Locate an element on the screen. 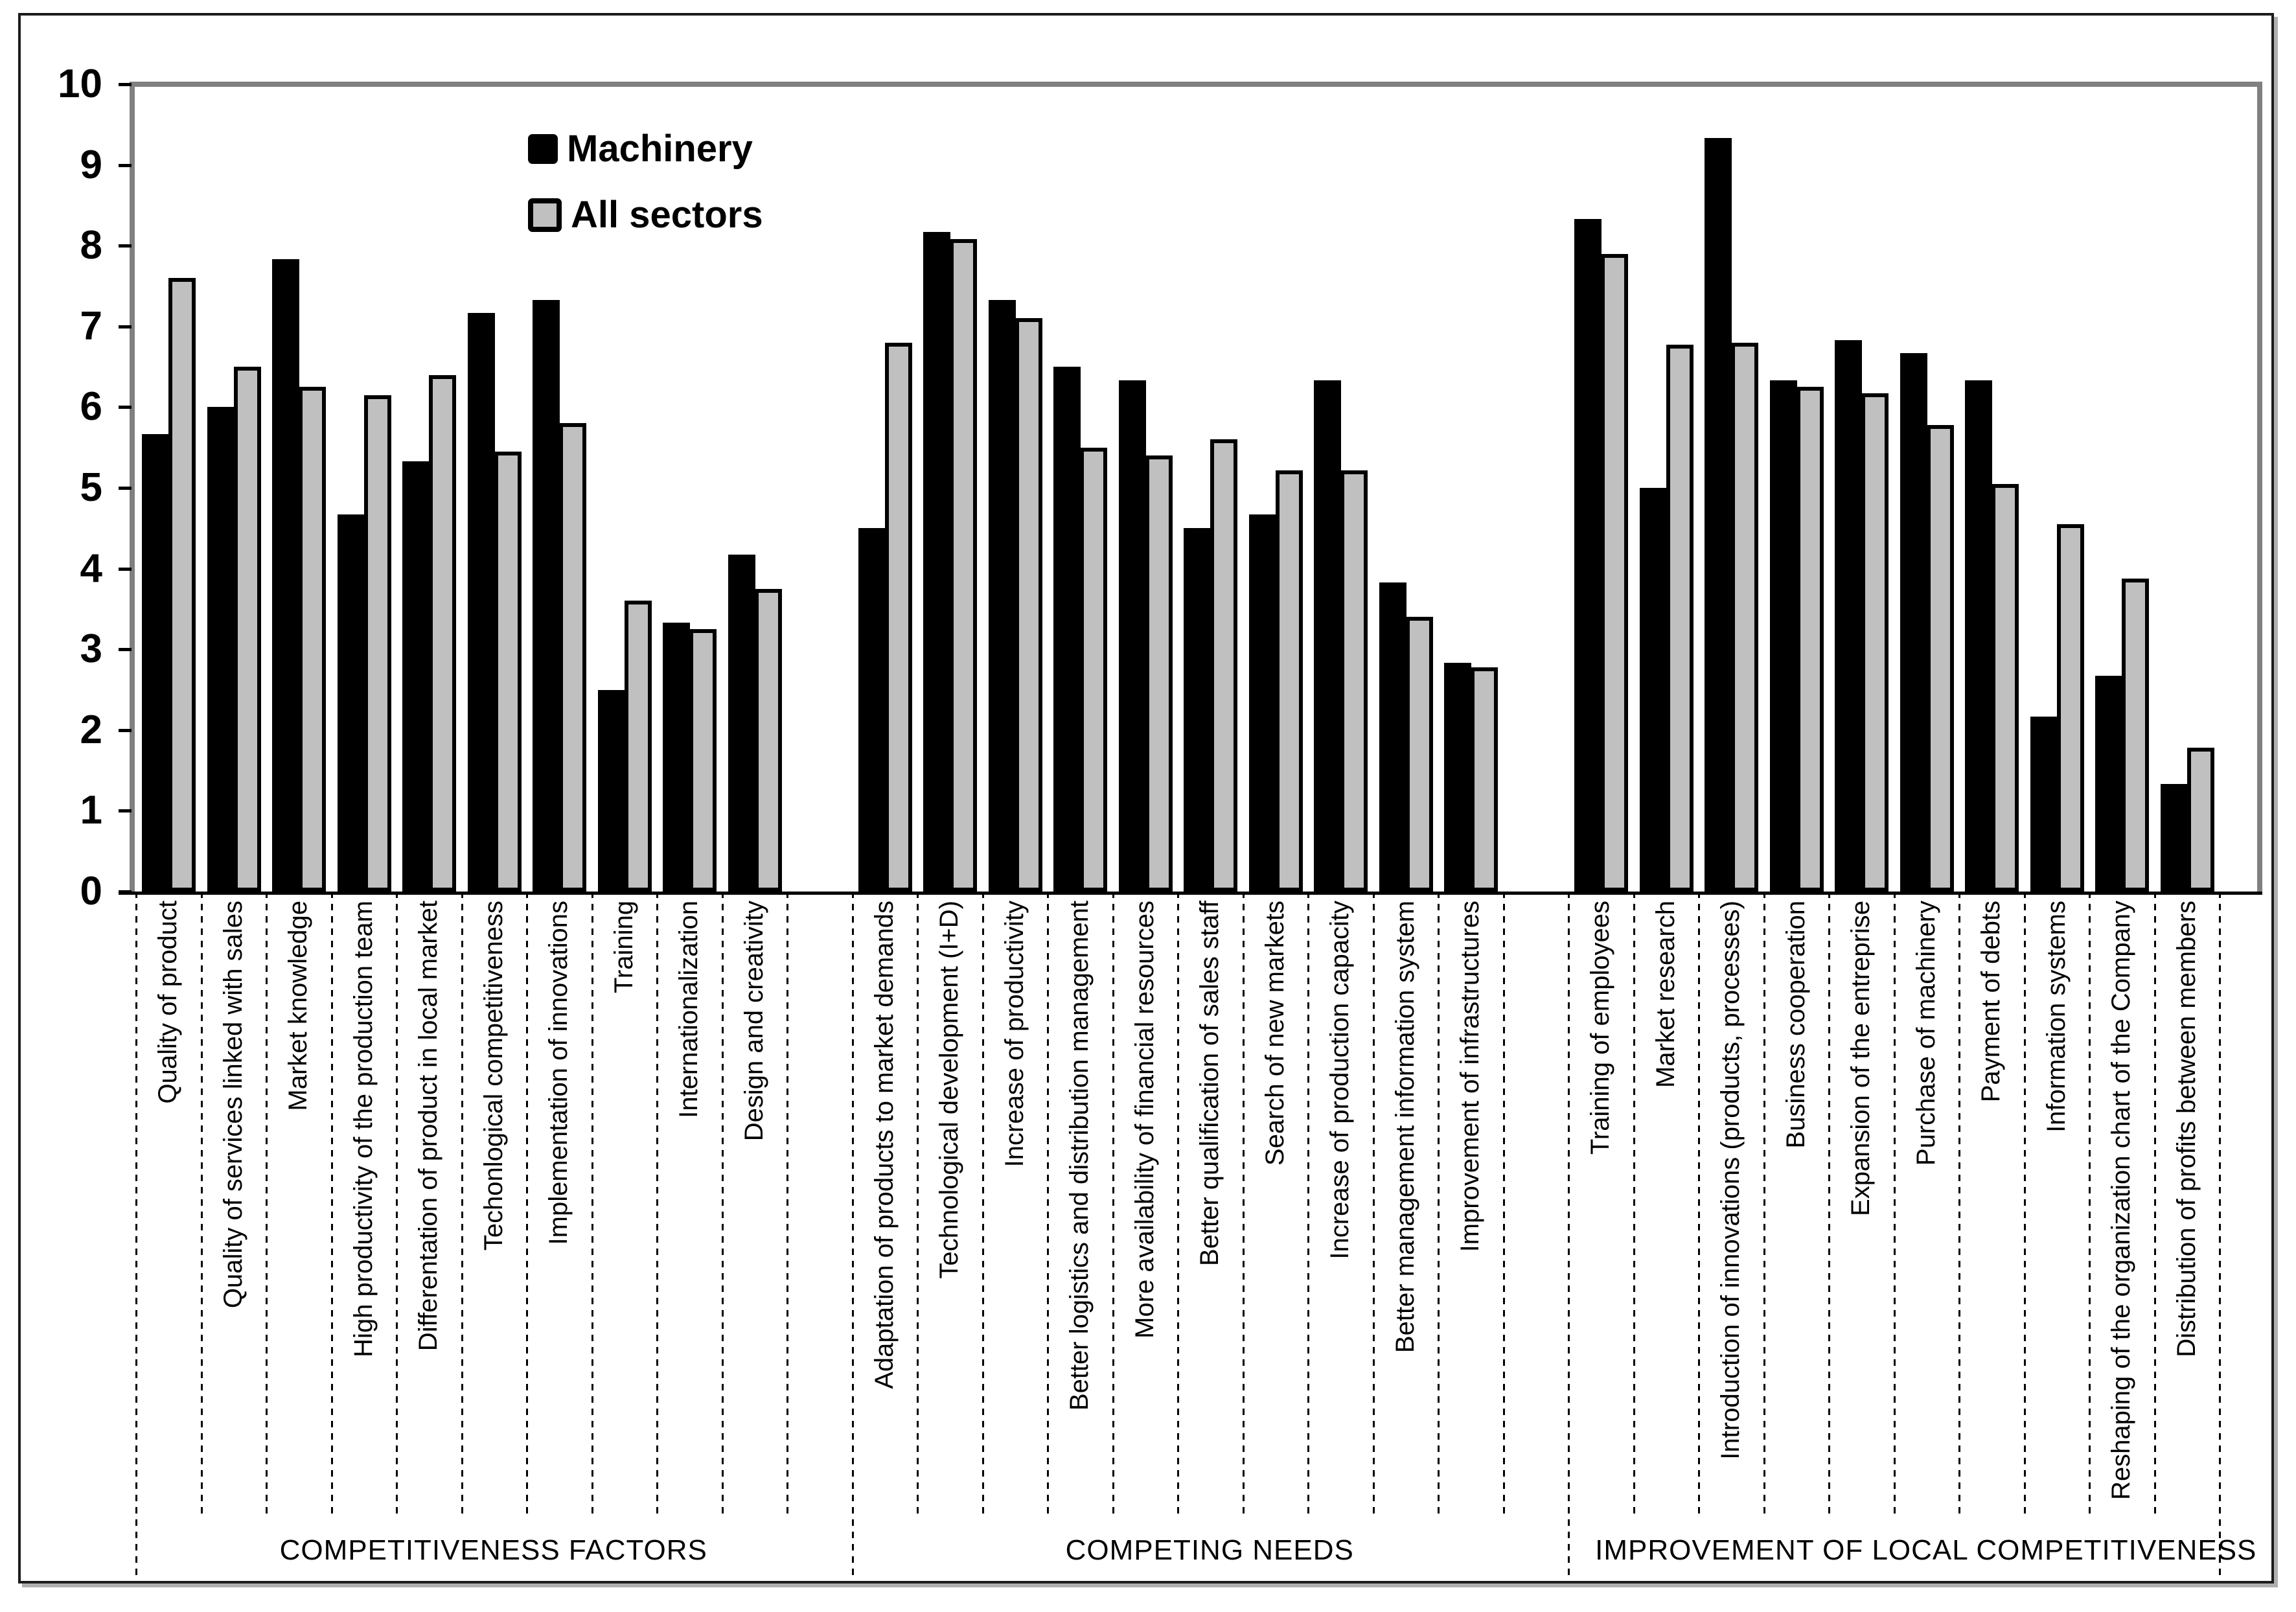 This screenshot has width=2296, height=1612. category-label-cell: Implementation of innovations is located at coordinates (558, 1212).